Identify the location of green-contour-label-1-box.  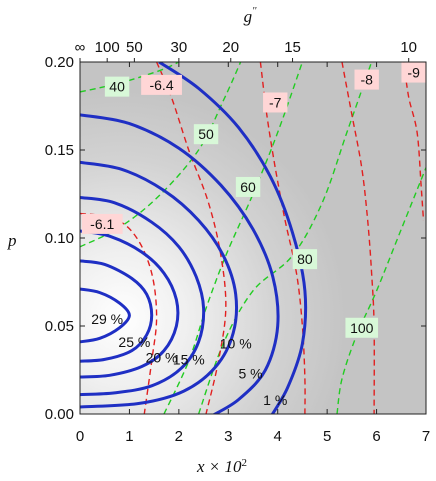
(206, 134).